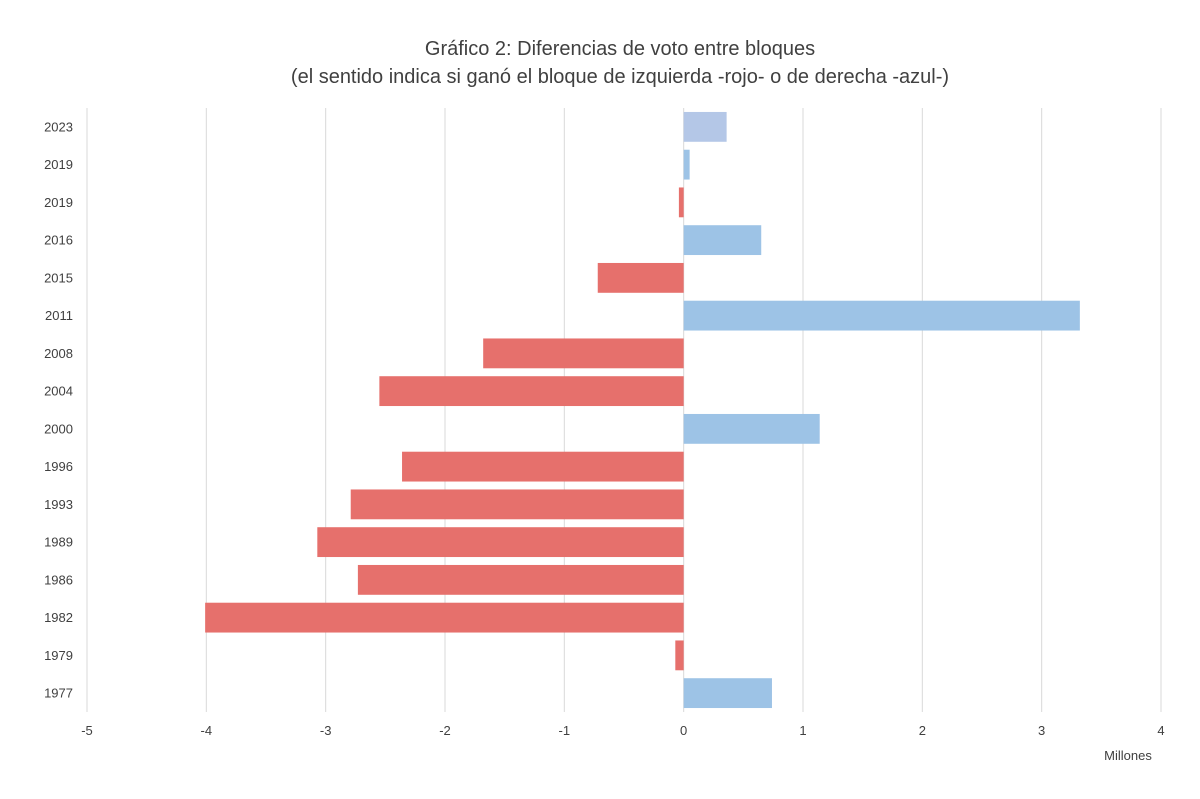  I want to click on y-category-label: 2011, so click(59, 315).